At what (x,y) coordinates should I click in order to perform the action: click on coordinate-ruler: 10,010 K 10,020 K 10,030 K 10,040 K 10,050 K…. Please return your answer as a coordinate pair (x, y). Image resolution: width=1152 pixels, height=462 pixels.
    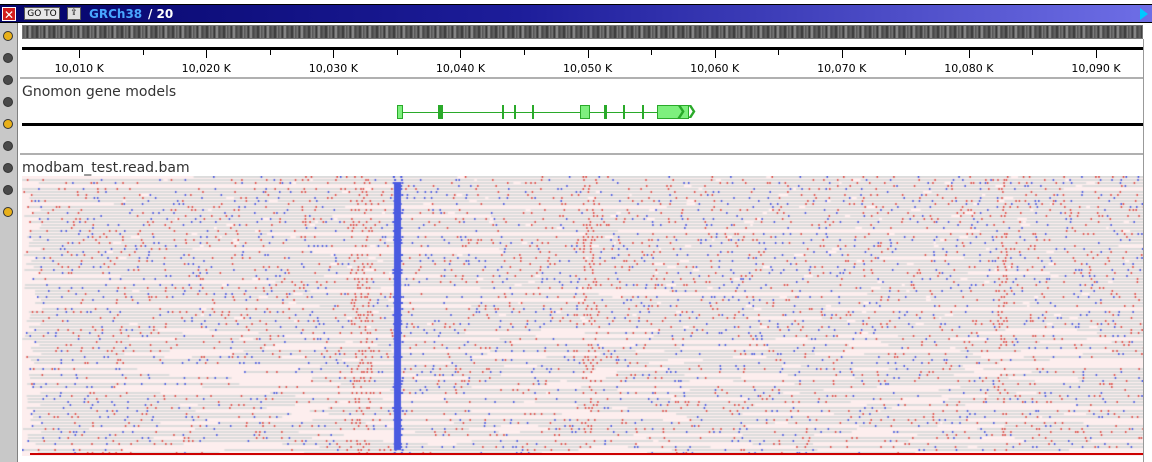
    Looking at the image, I should click on (582, 61).